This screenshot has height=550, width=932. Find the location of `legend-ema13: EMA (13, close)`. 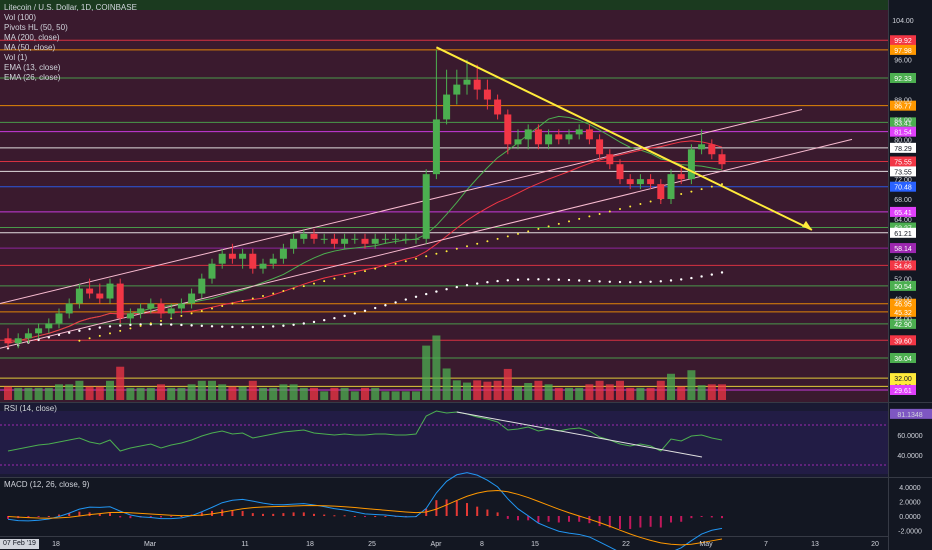

legend-ema13: EMA (13, close) is located at coordinates (32, 67).